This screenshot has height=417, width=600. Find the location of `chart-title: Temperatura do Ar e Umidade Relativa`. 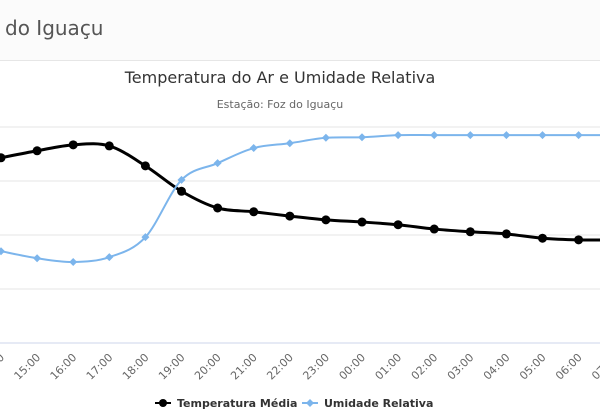

chart-title: Temperatura do Ar e Umidade Relativa is located at coordinates (280, 77).